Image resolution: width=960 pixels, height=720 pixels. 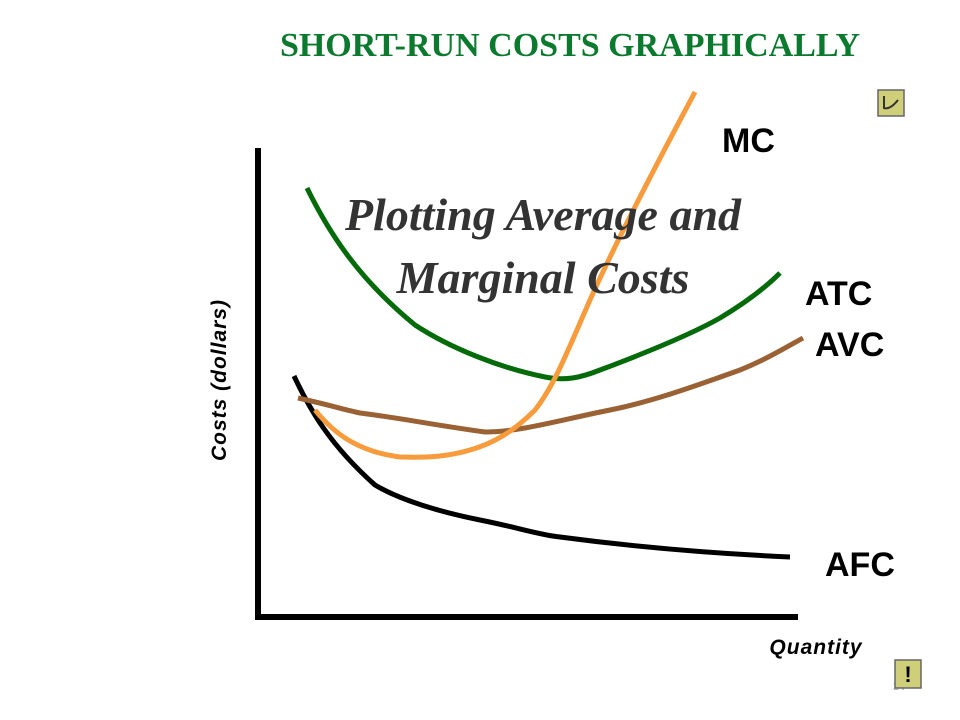 What do you see at coordinates (838, 294) in the screenshot?
I see `curve-label: ATC` at bounding box center [838, 294].